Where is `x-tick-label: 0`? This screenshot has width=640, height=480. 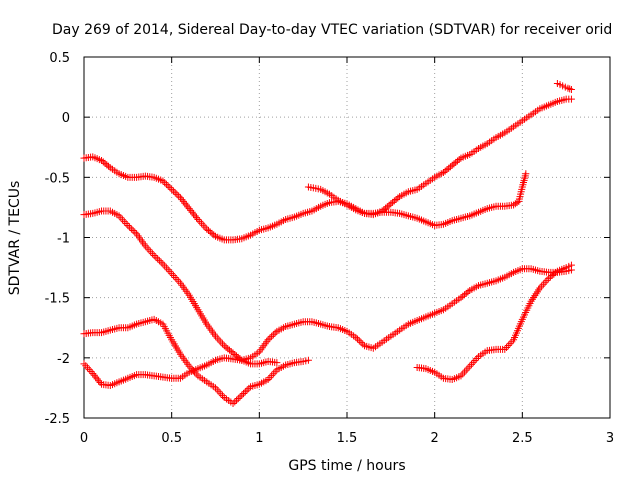
x-tick-label: 0 is located at coordinates (84, 438).